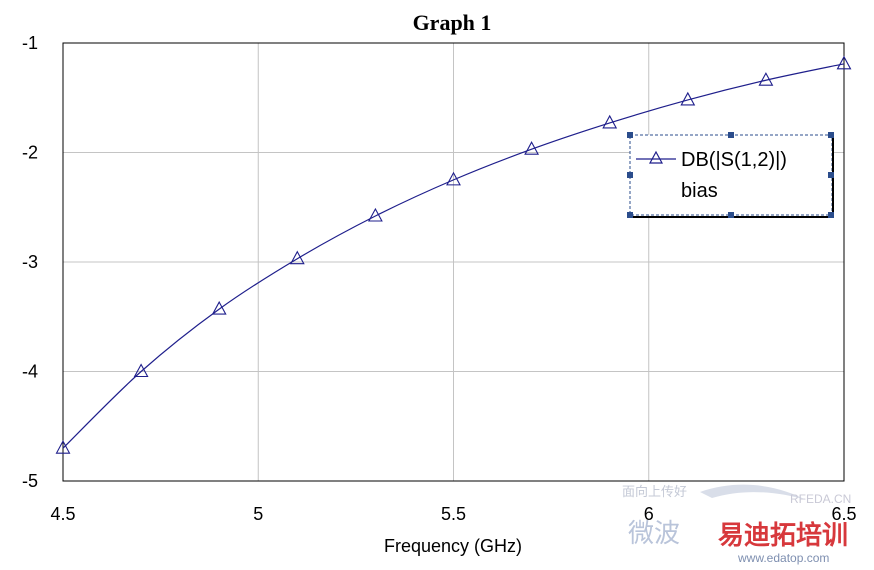 The width and height of the screenshot is (874, 570). What do you see at coordinates (820, 499) in the screenshot?
I see `watermark-en: RFEDA.CN` at bounding box center [820, 499].